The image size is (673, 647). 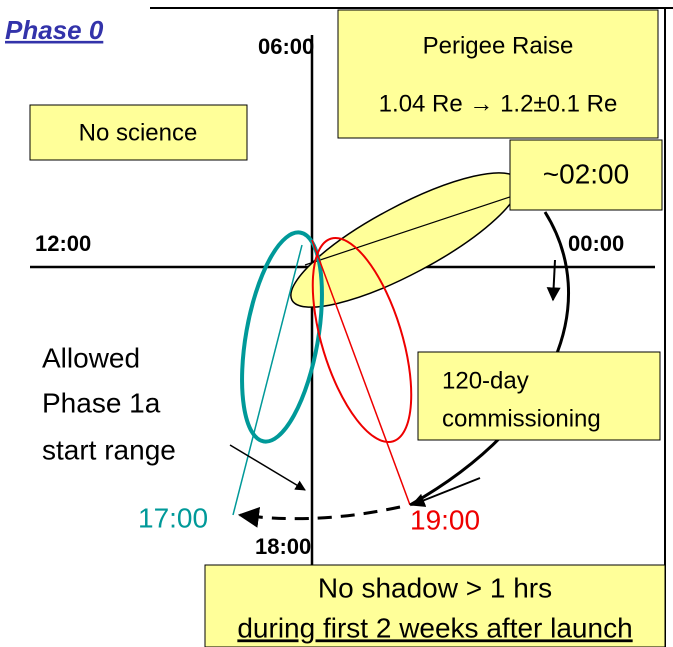 What do you see at coordinates (435, 605) in the screenshot?
I see `shadow-box` at bounding box center [435, 605].